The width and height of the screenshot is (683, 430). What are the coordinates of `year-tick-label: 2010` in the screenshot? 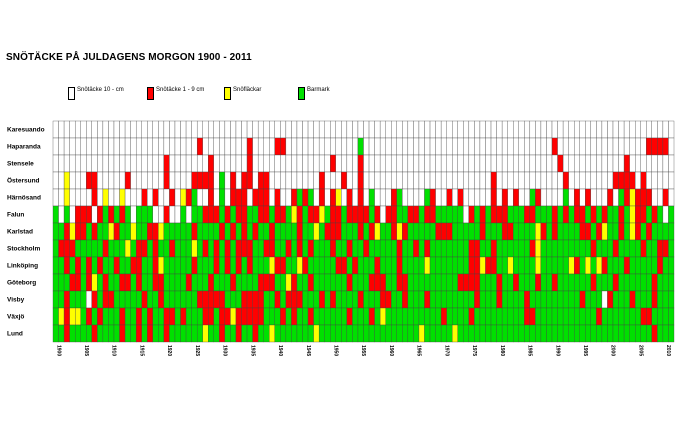 It's located at (668, 350).